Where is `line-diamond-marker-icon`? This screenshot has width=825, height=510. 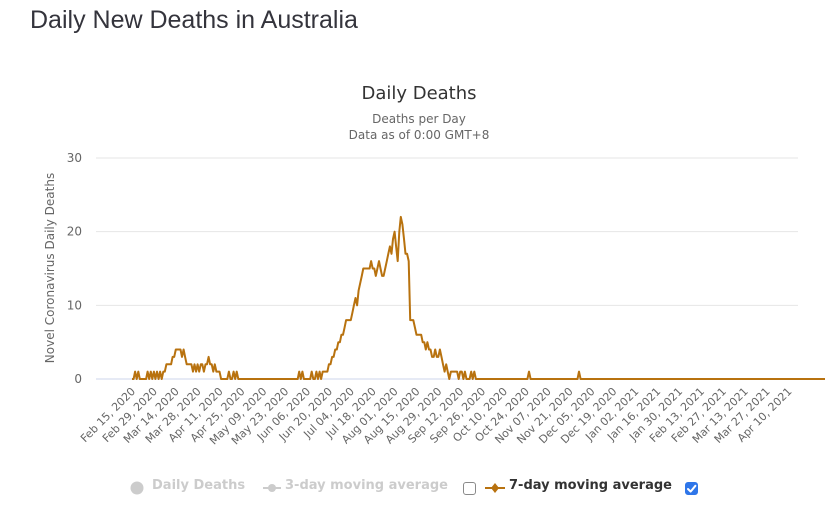 line-diamond-marker-icon is located at coordinates (495, 488).